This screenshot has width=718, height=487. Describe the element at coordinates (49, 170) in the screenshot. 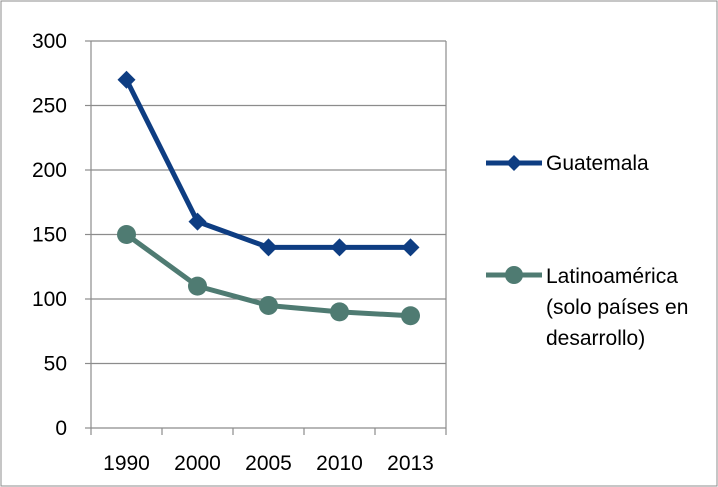

I see `y-tick-label: 200` at that location.